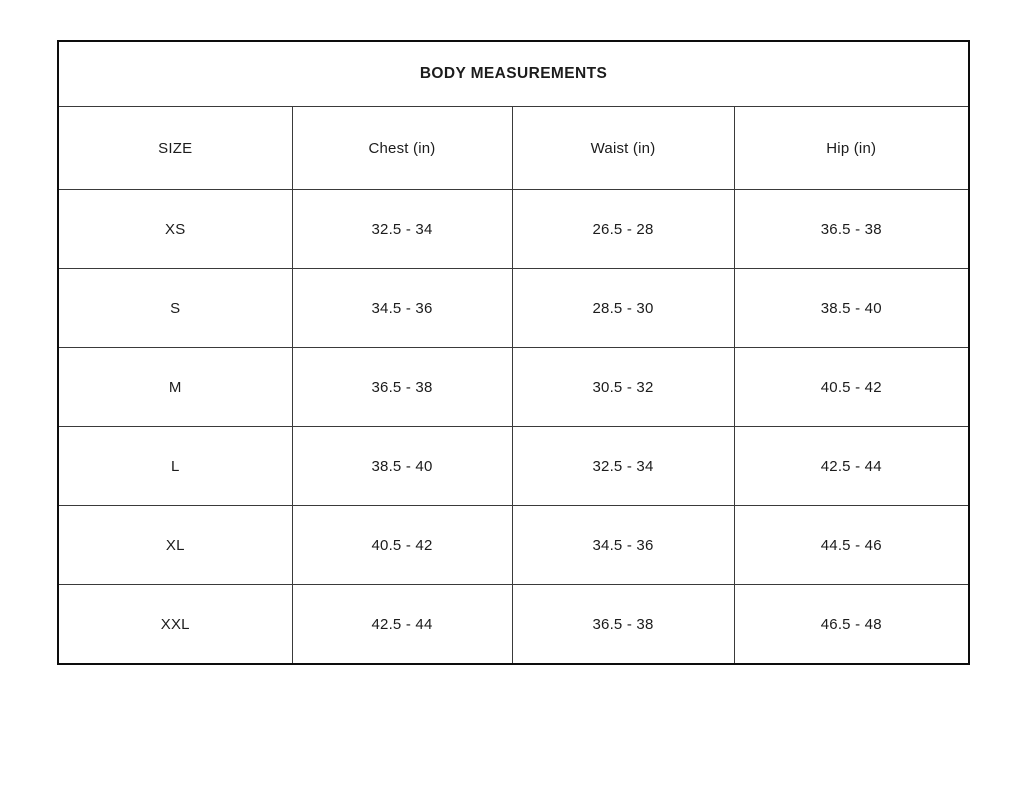 The image size is (1024, 795). What do you see at coordinates (175, 466) in the screenshot?
I see `size-cell: L` at bounding box center [175, 466].